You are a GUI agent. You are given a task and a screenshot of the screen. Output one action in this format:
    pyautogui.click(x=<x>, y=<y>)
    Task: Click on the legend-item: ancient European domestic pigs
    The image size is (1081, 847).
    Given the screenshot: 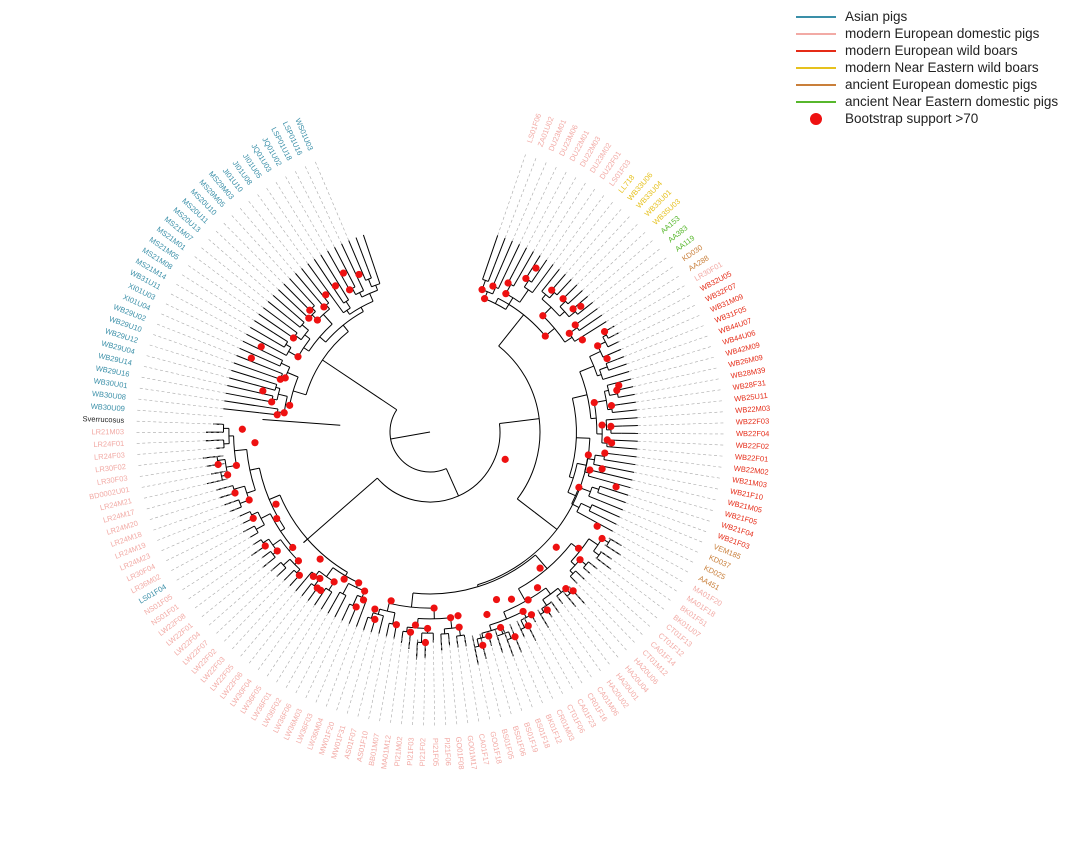 What is the action you would take?
    pyautogui.click(x=927, y=84)
    